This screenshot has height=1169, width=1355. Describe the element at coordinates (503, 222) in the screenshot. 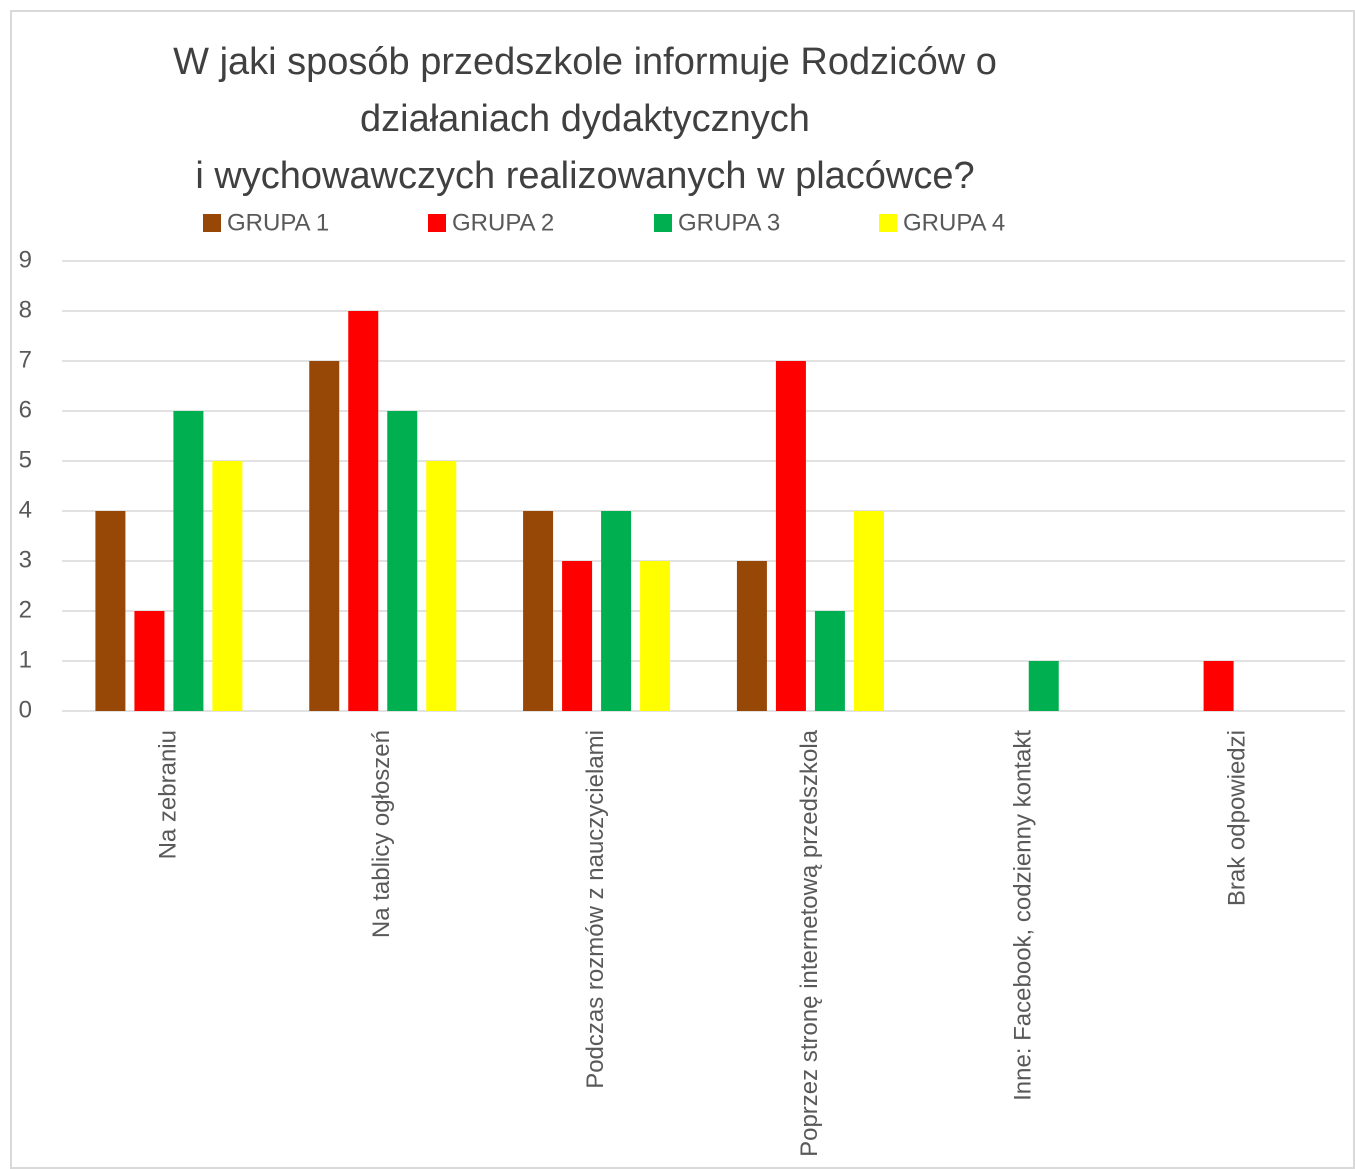

I see `legend-label: GRUPA 2` at that location.